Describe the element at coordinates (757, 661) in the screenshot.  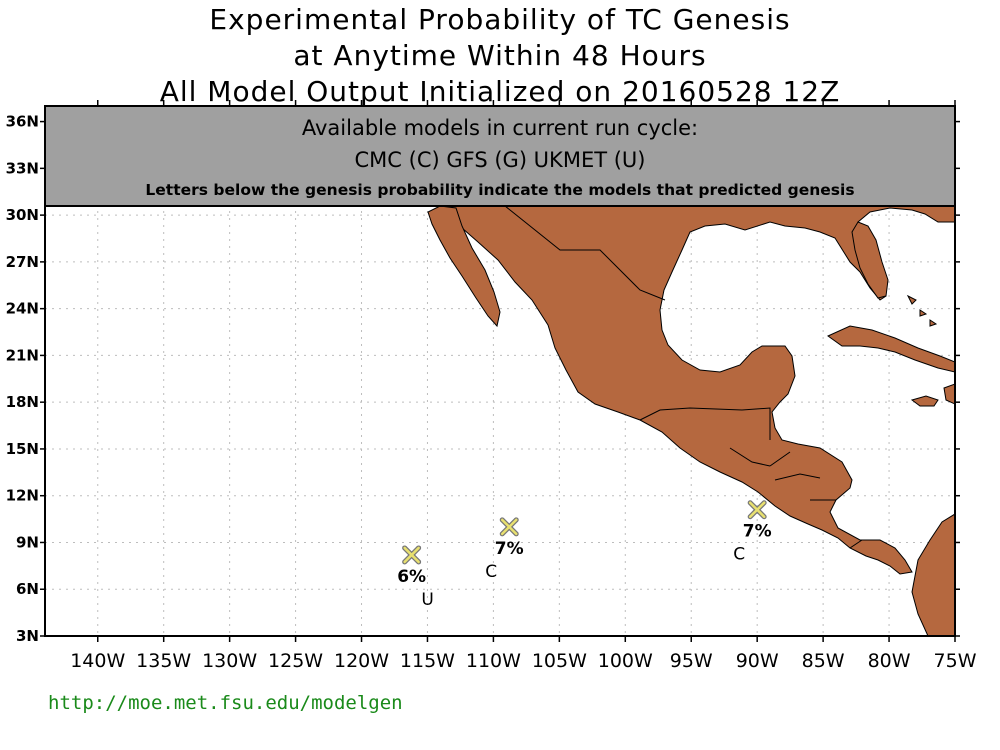
I see `lon-label: 90W` at that location.